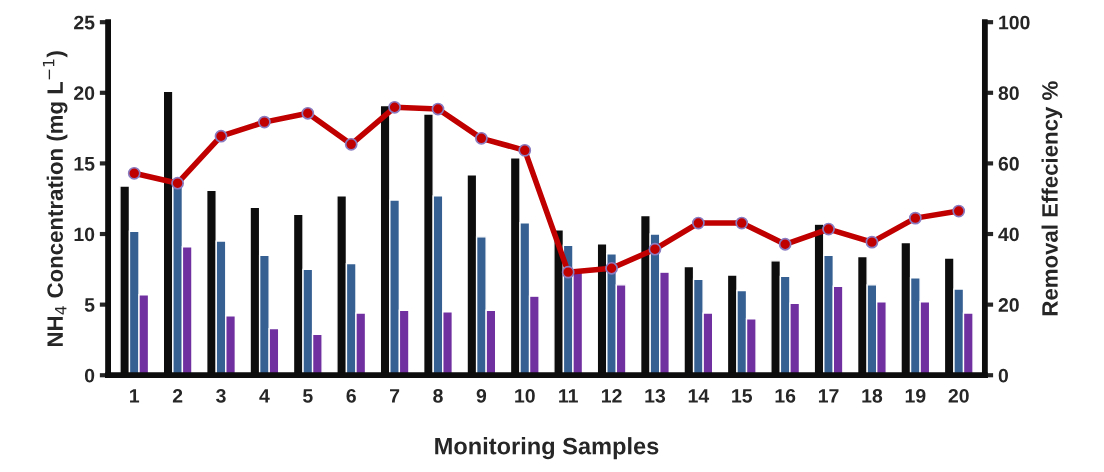 The image size is (1104, 472). What do you see at coordinates (89, 375) in the screenshot?
I see `y-tick-label: 0` at bounding box center [89, 375].